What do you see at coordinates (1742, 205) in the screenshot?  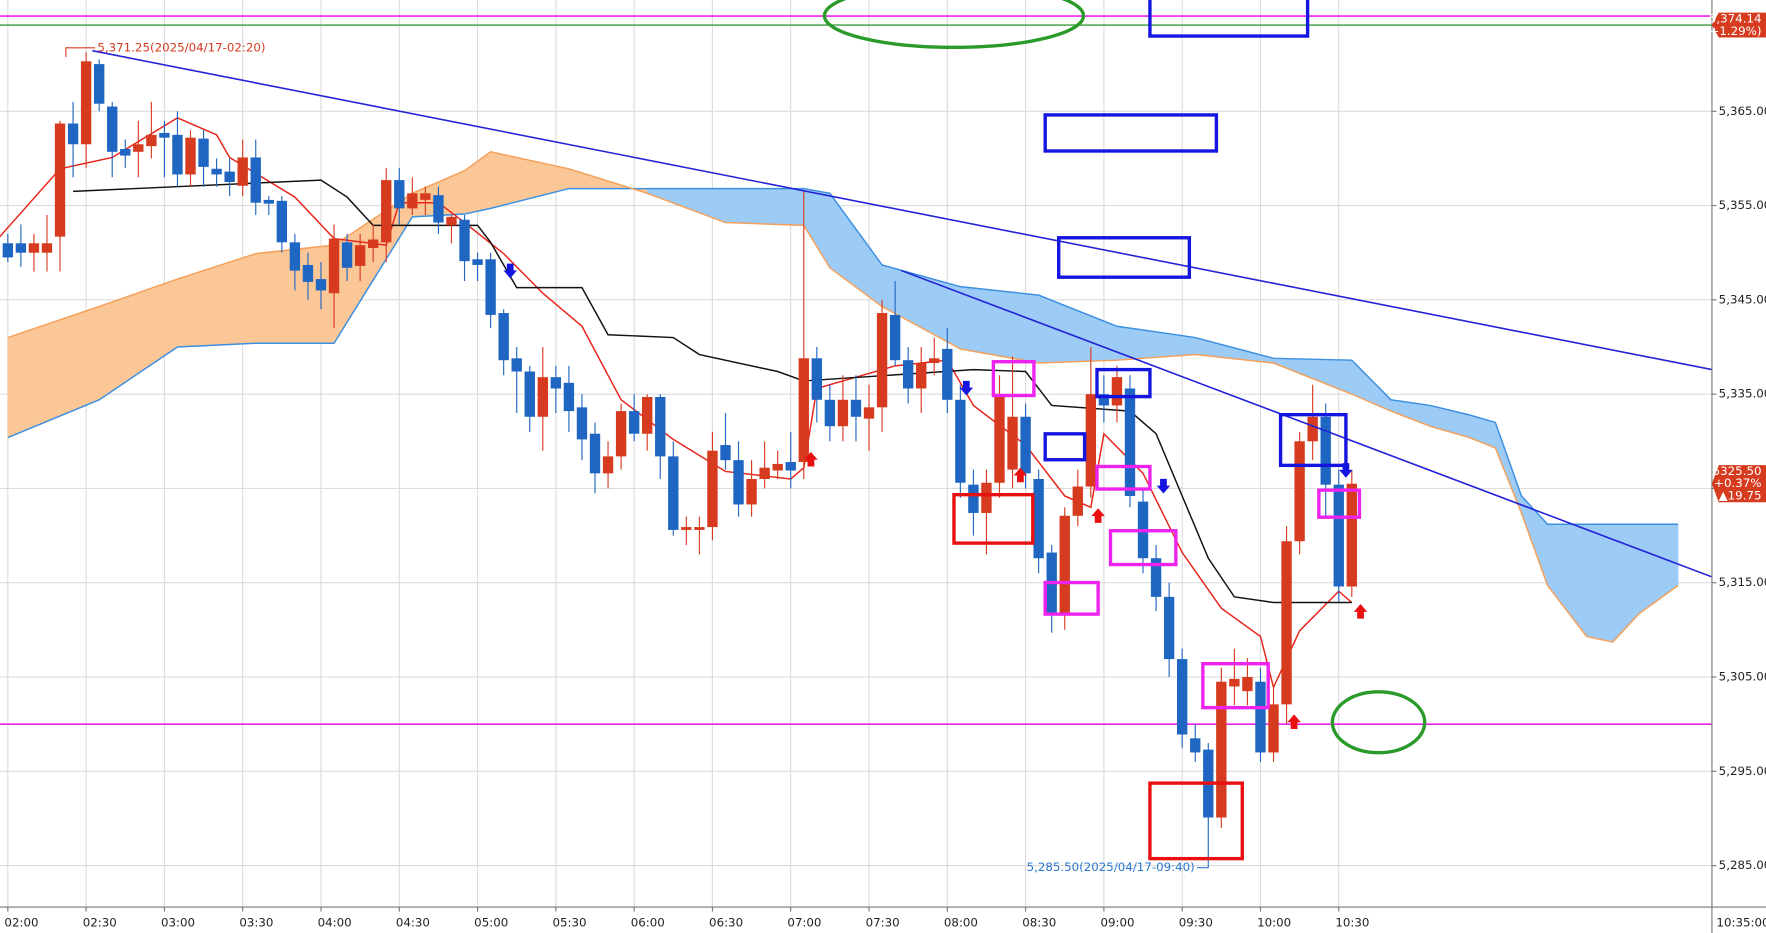 I see `y-tick-label: 5,355.00` at bounding box center [1742, 205].